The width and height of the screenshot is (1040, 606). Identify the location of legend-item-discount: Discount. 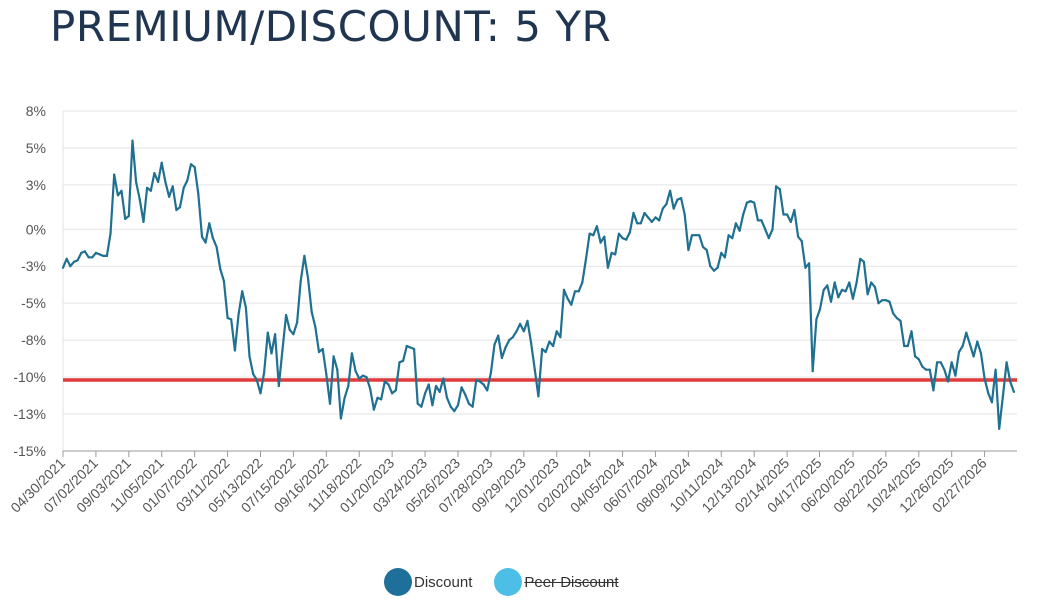
(428, 582).